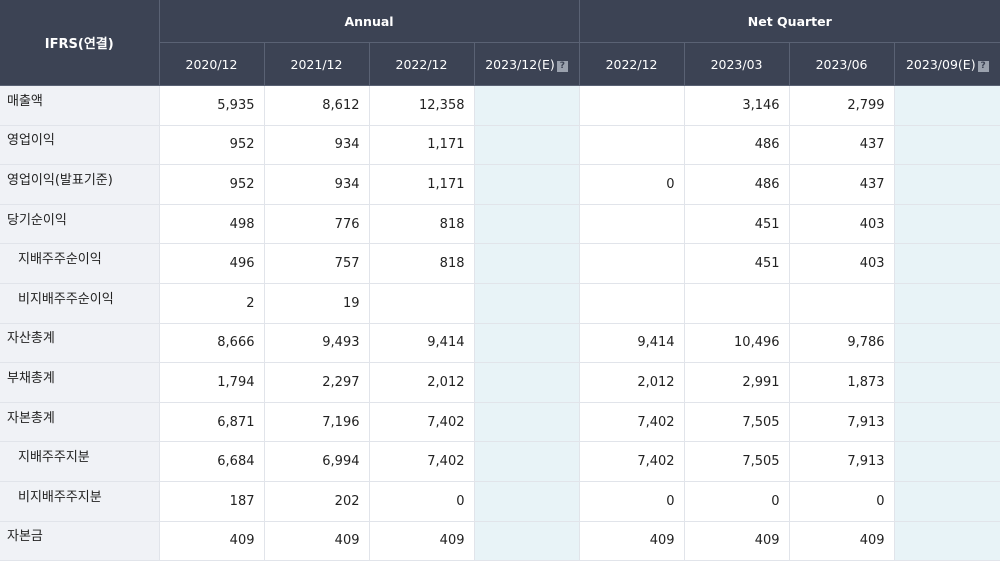 The height and width of the screenshot is (561, 1000). Describe the element at coordinates (211, 501) in the screenshot. I see `annual-value-cell: 187` at that location.